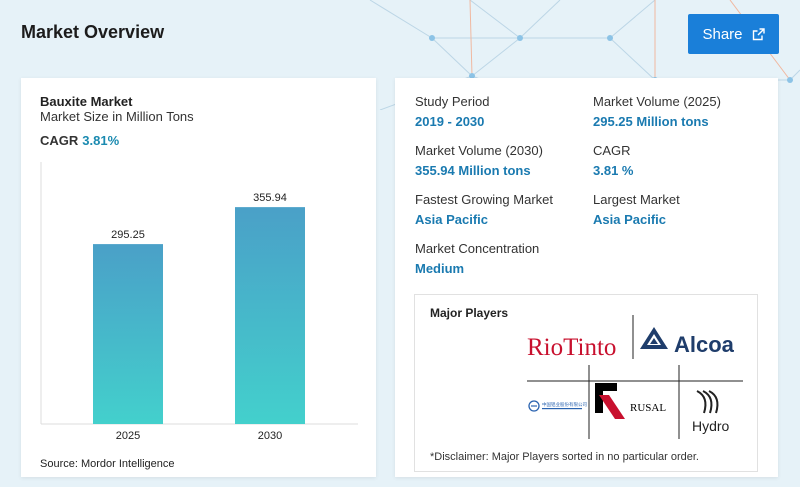 This screenshot has height=487, width=800. What do you see at coordinates (86, 101) in the screenshot?
I see `market-name: Bauxite Market` at bounding box center [86, 101].